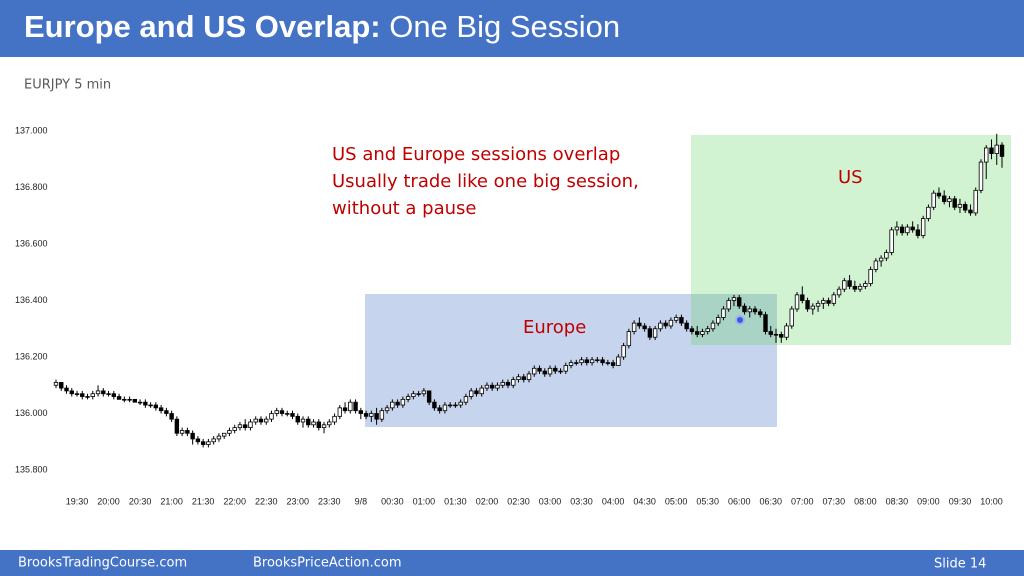 This screenshot has width=1024, height=576. What do you see at coordinates (297, 501) in the screenshot?
I see `x-tick-label: 23:00` at bounding box center [297, 501].